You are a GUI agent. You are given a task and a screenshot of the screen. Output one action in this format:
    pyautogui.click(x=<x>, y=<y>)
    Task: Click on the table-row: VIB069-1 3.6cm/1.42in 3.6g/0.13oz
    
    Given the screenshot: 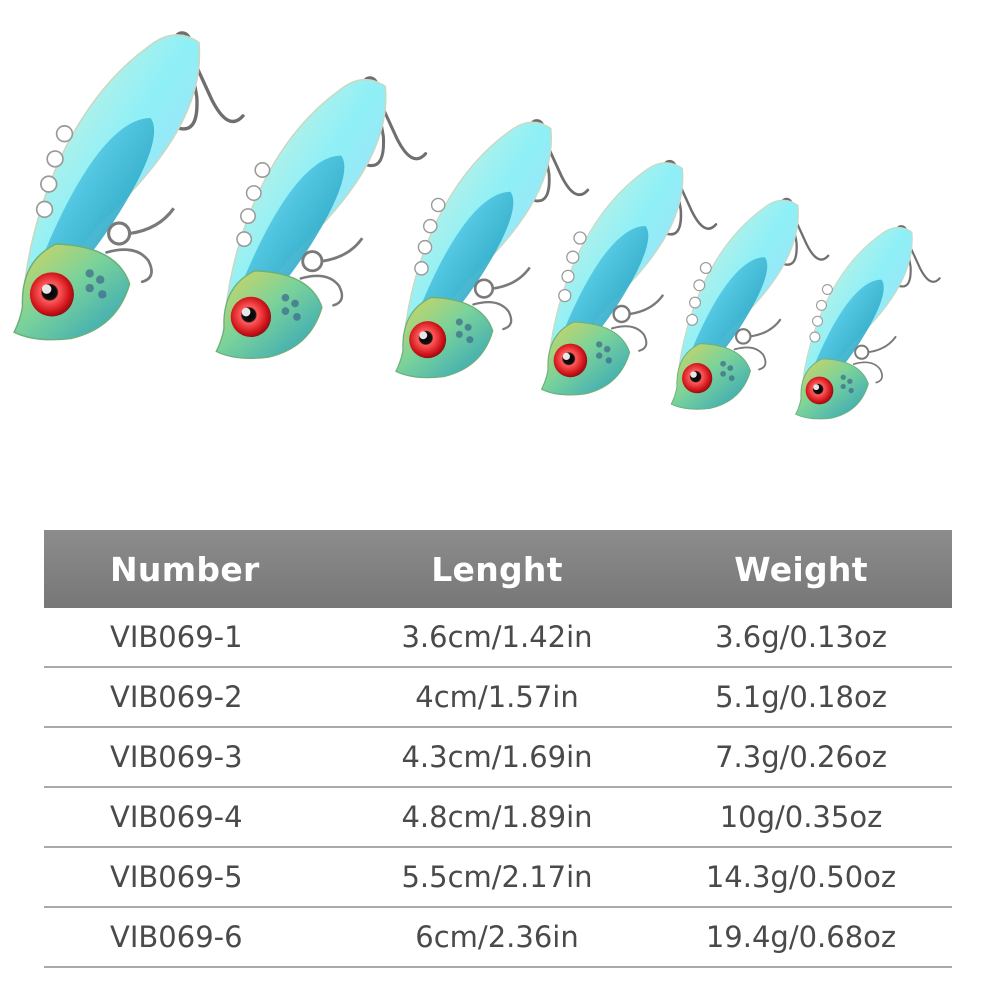 What is the action you would take?
    pyautogui.click(x=498, y=638)
    